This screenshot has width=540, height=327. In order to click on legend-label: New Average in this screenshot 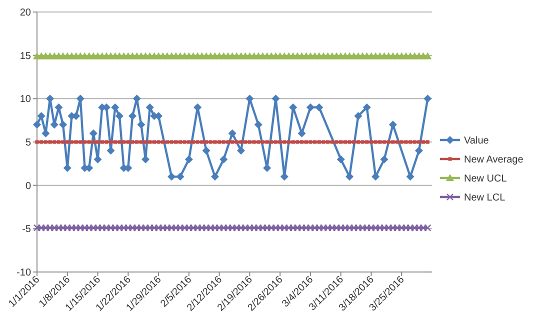, I will do `click(494, 160)`.